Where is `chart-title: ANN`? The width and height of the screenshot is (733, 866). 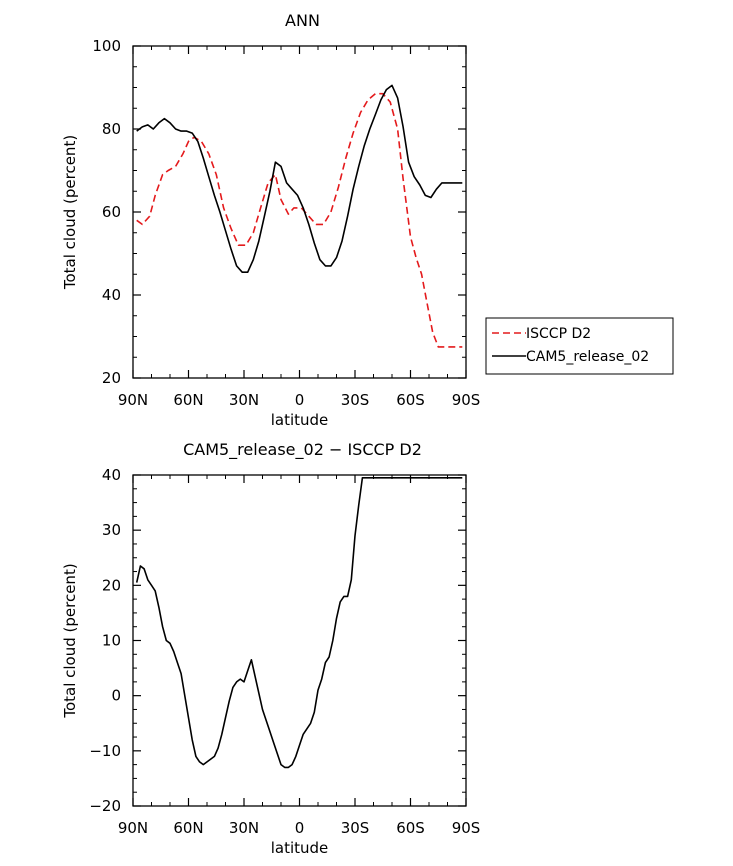
chart-title: ANN is located at coordinates (302, 20).